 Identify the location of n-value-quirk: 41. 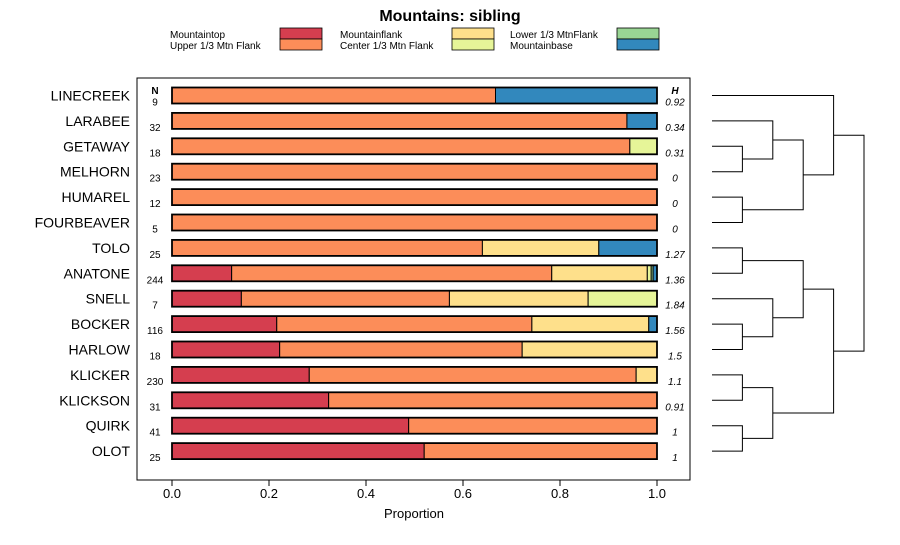
(155, 433).